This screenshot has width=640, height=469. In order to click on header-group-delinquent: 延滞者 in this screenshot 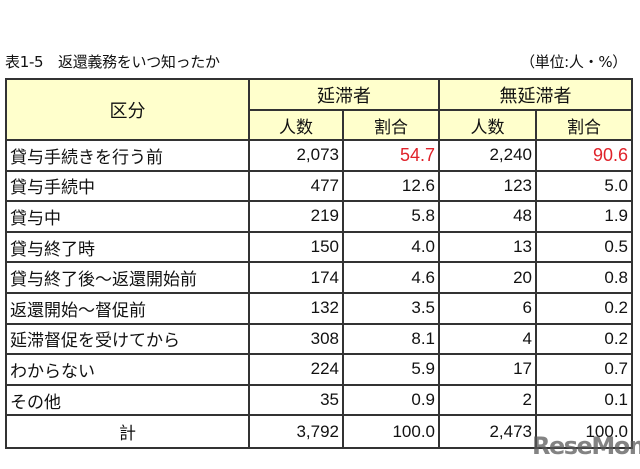, I will do `click(344, 94)`.